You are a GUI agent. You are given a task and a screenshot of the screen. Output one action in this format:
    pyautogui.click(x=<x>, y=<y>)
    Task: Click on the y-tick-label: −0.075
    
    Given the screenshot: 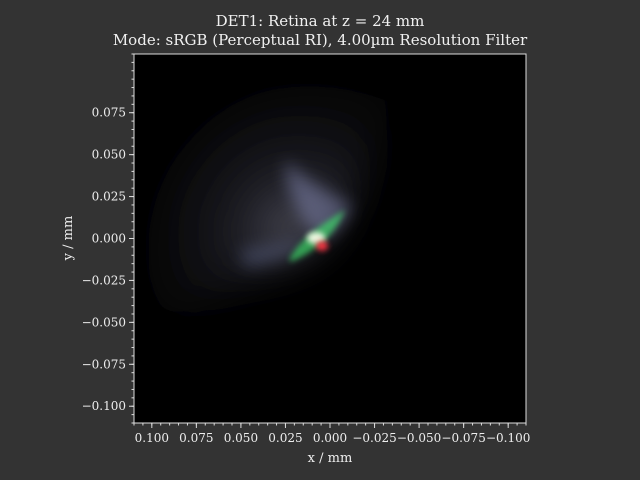 What is the action you would take?
    pyautogui.click(x=104, y=364)
    